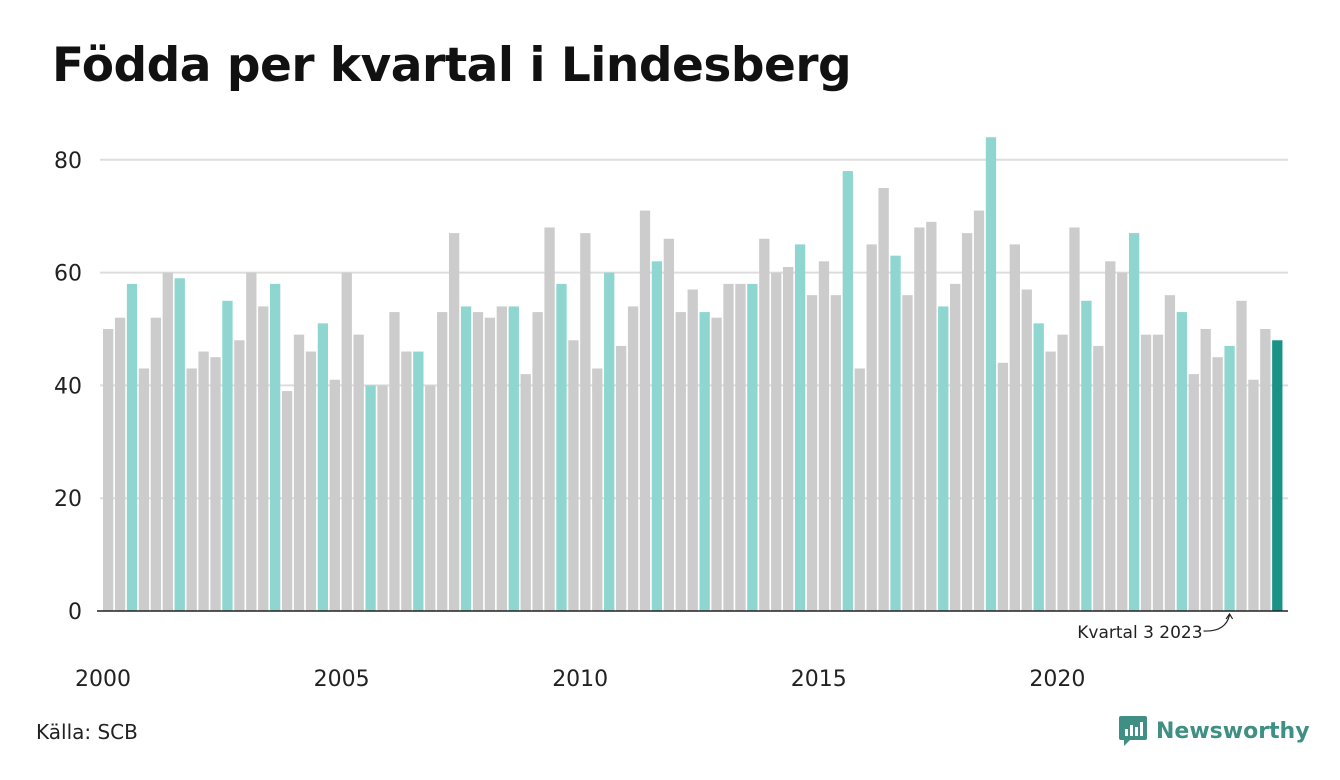  What do you see at coordinates (68, 386) in the screenshot?
I see `y-tick-label: 40` at bounding box center [68, 386].